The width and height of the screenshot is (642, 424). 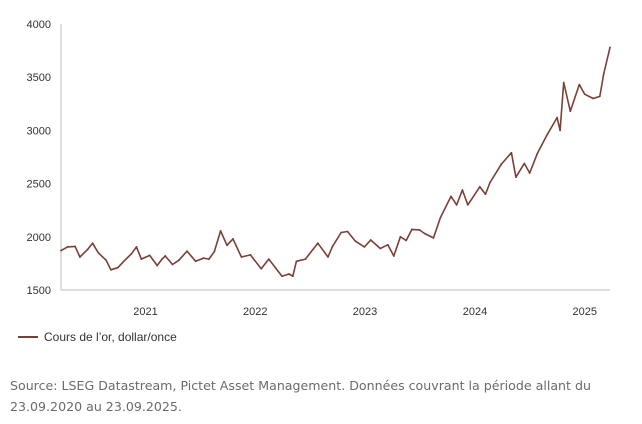 I want to click on y-tick-label: 3000, so click(x=39, y=131).